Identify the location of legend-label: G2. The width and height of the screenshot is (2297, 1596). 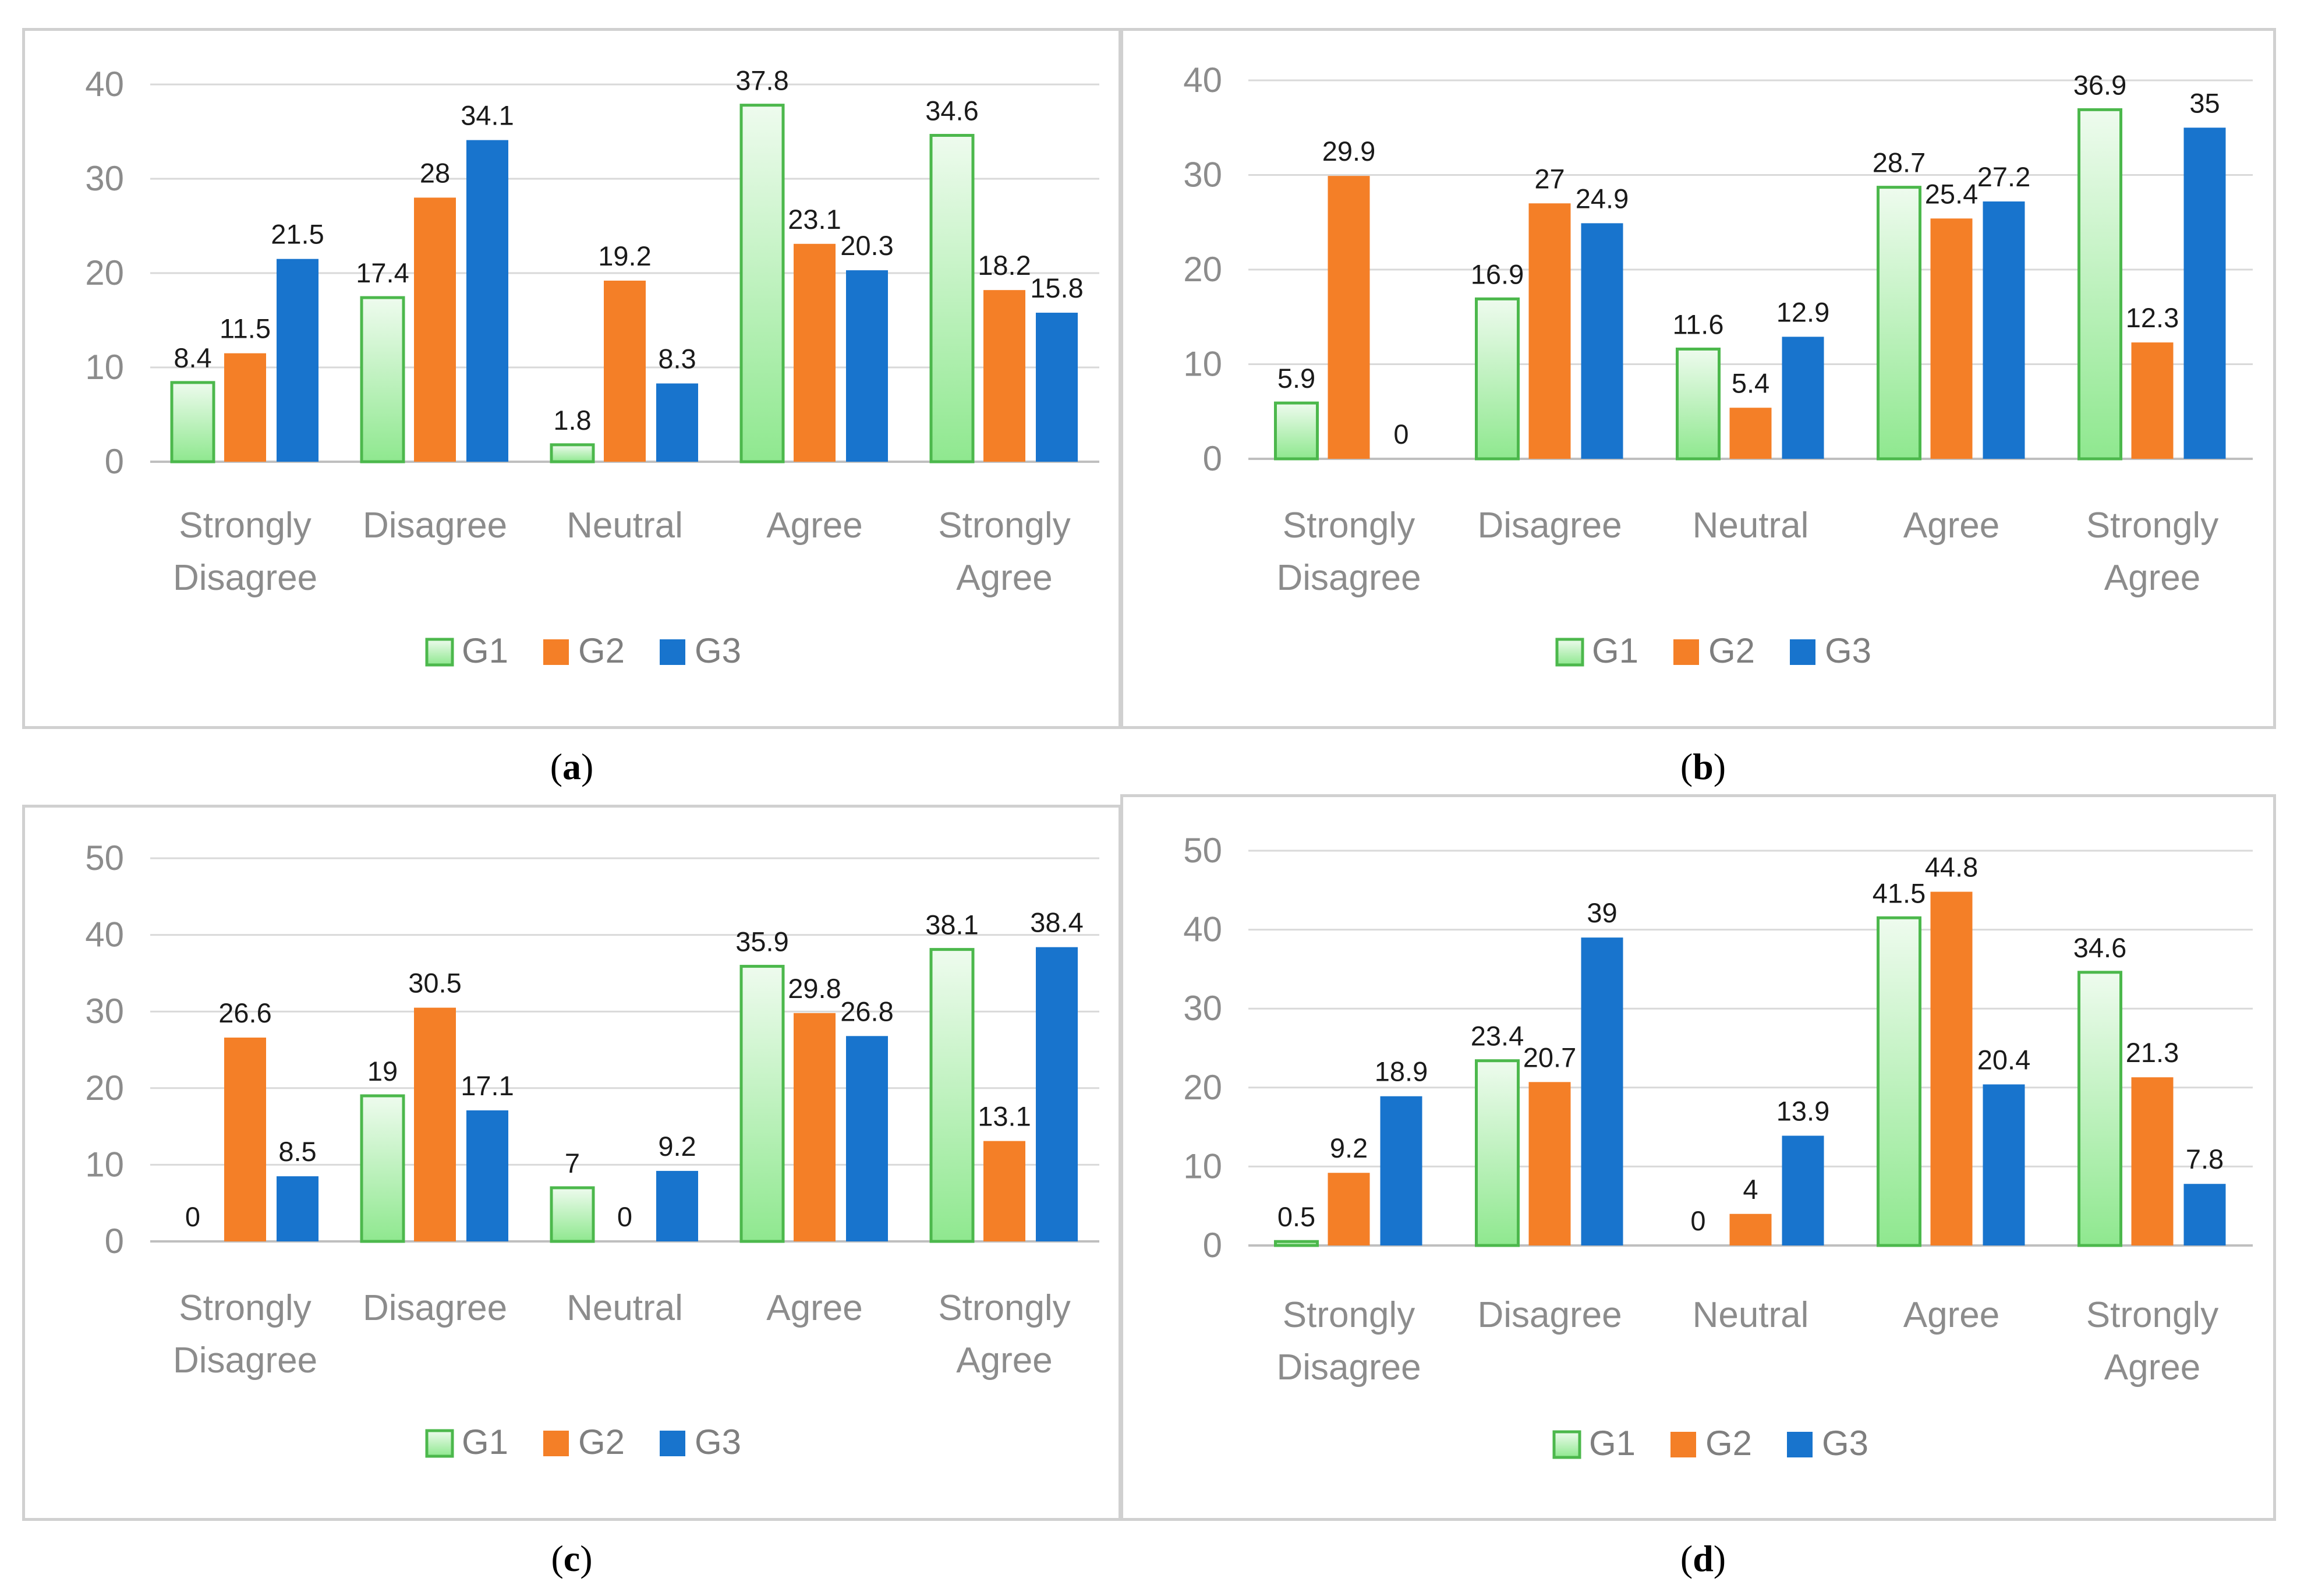
(1731, 651).